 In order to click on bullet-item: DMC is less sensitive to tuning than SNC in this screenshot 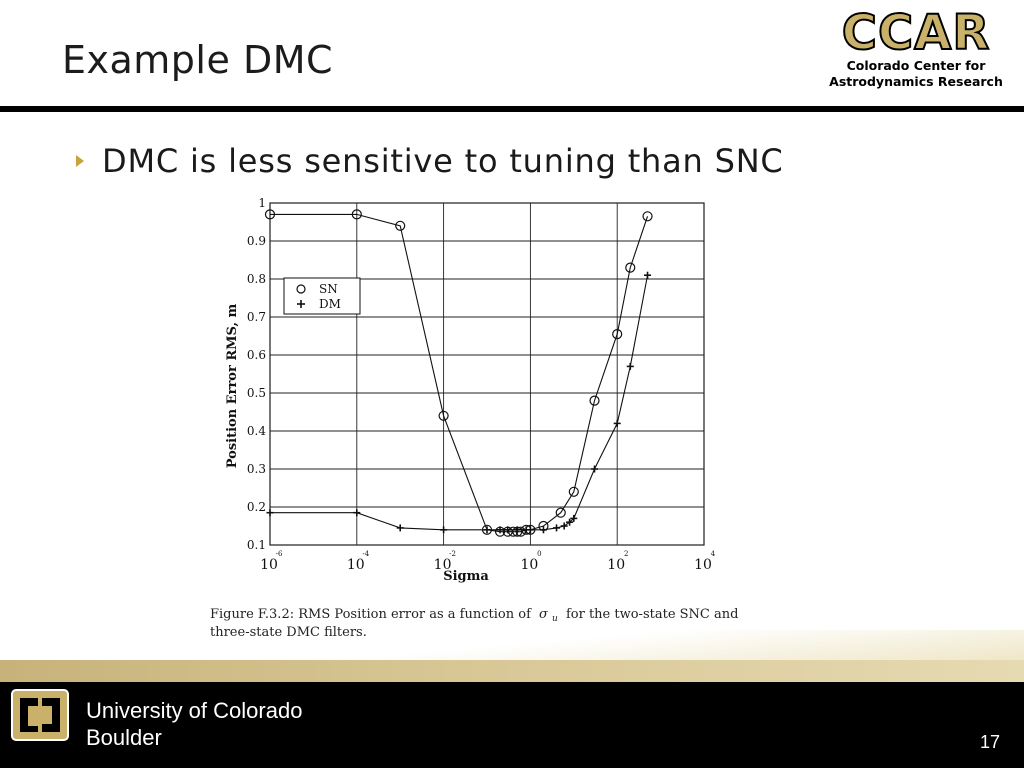, I will do `click(430, 161)`.